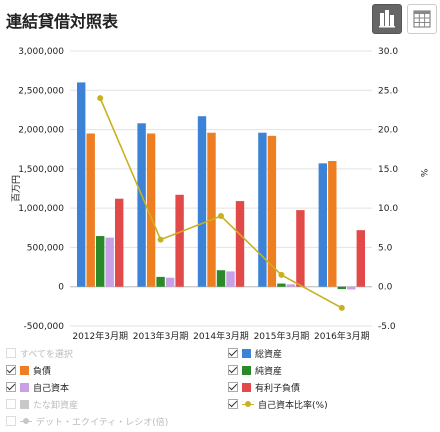  I want to click on legend-item: すべてを選択, so click(39, 353).